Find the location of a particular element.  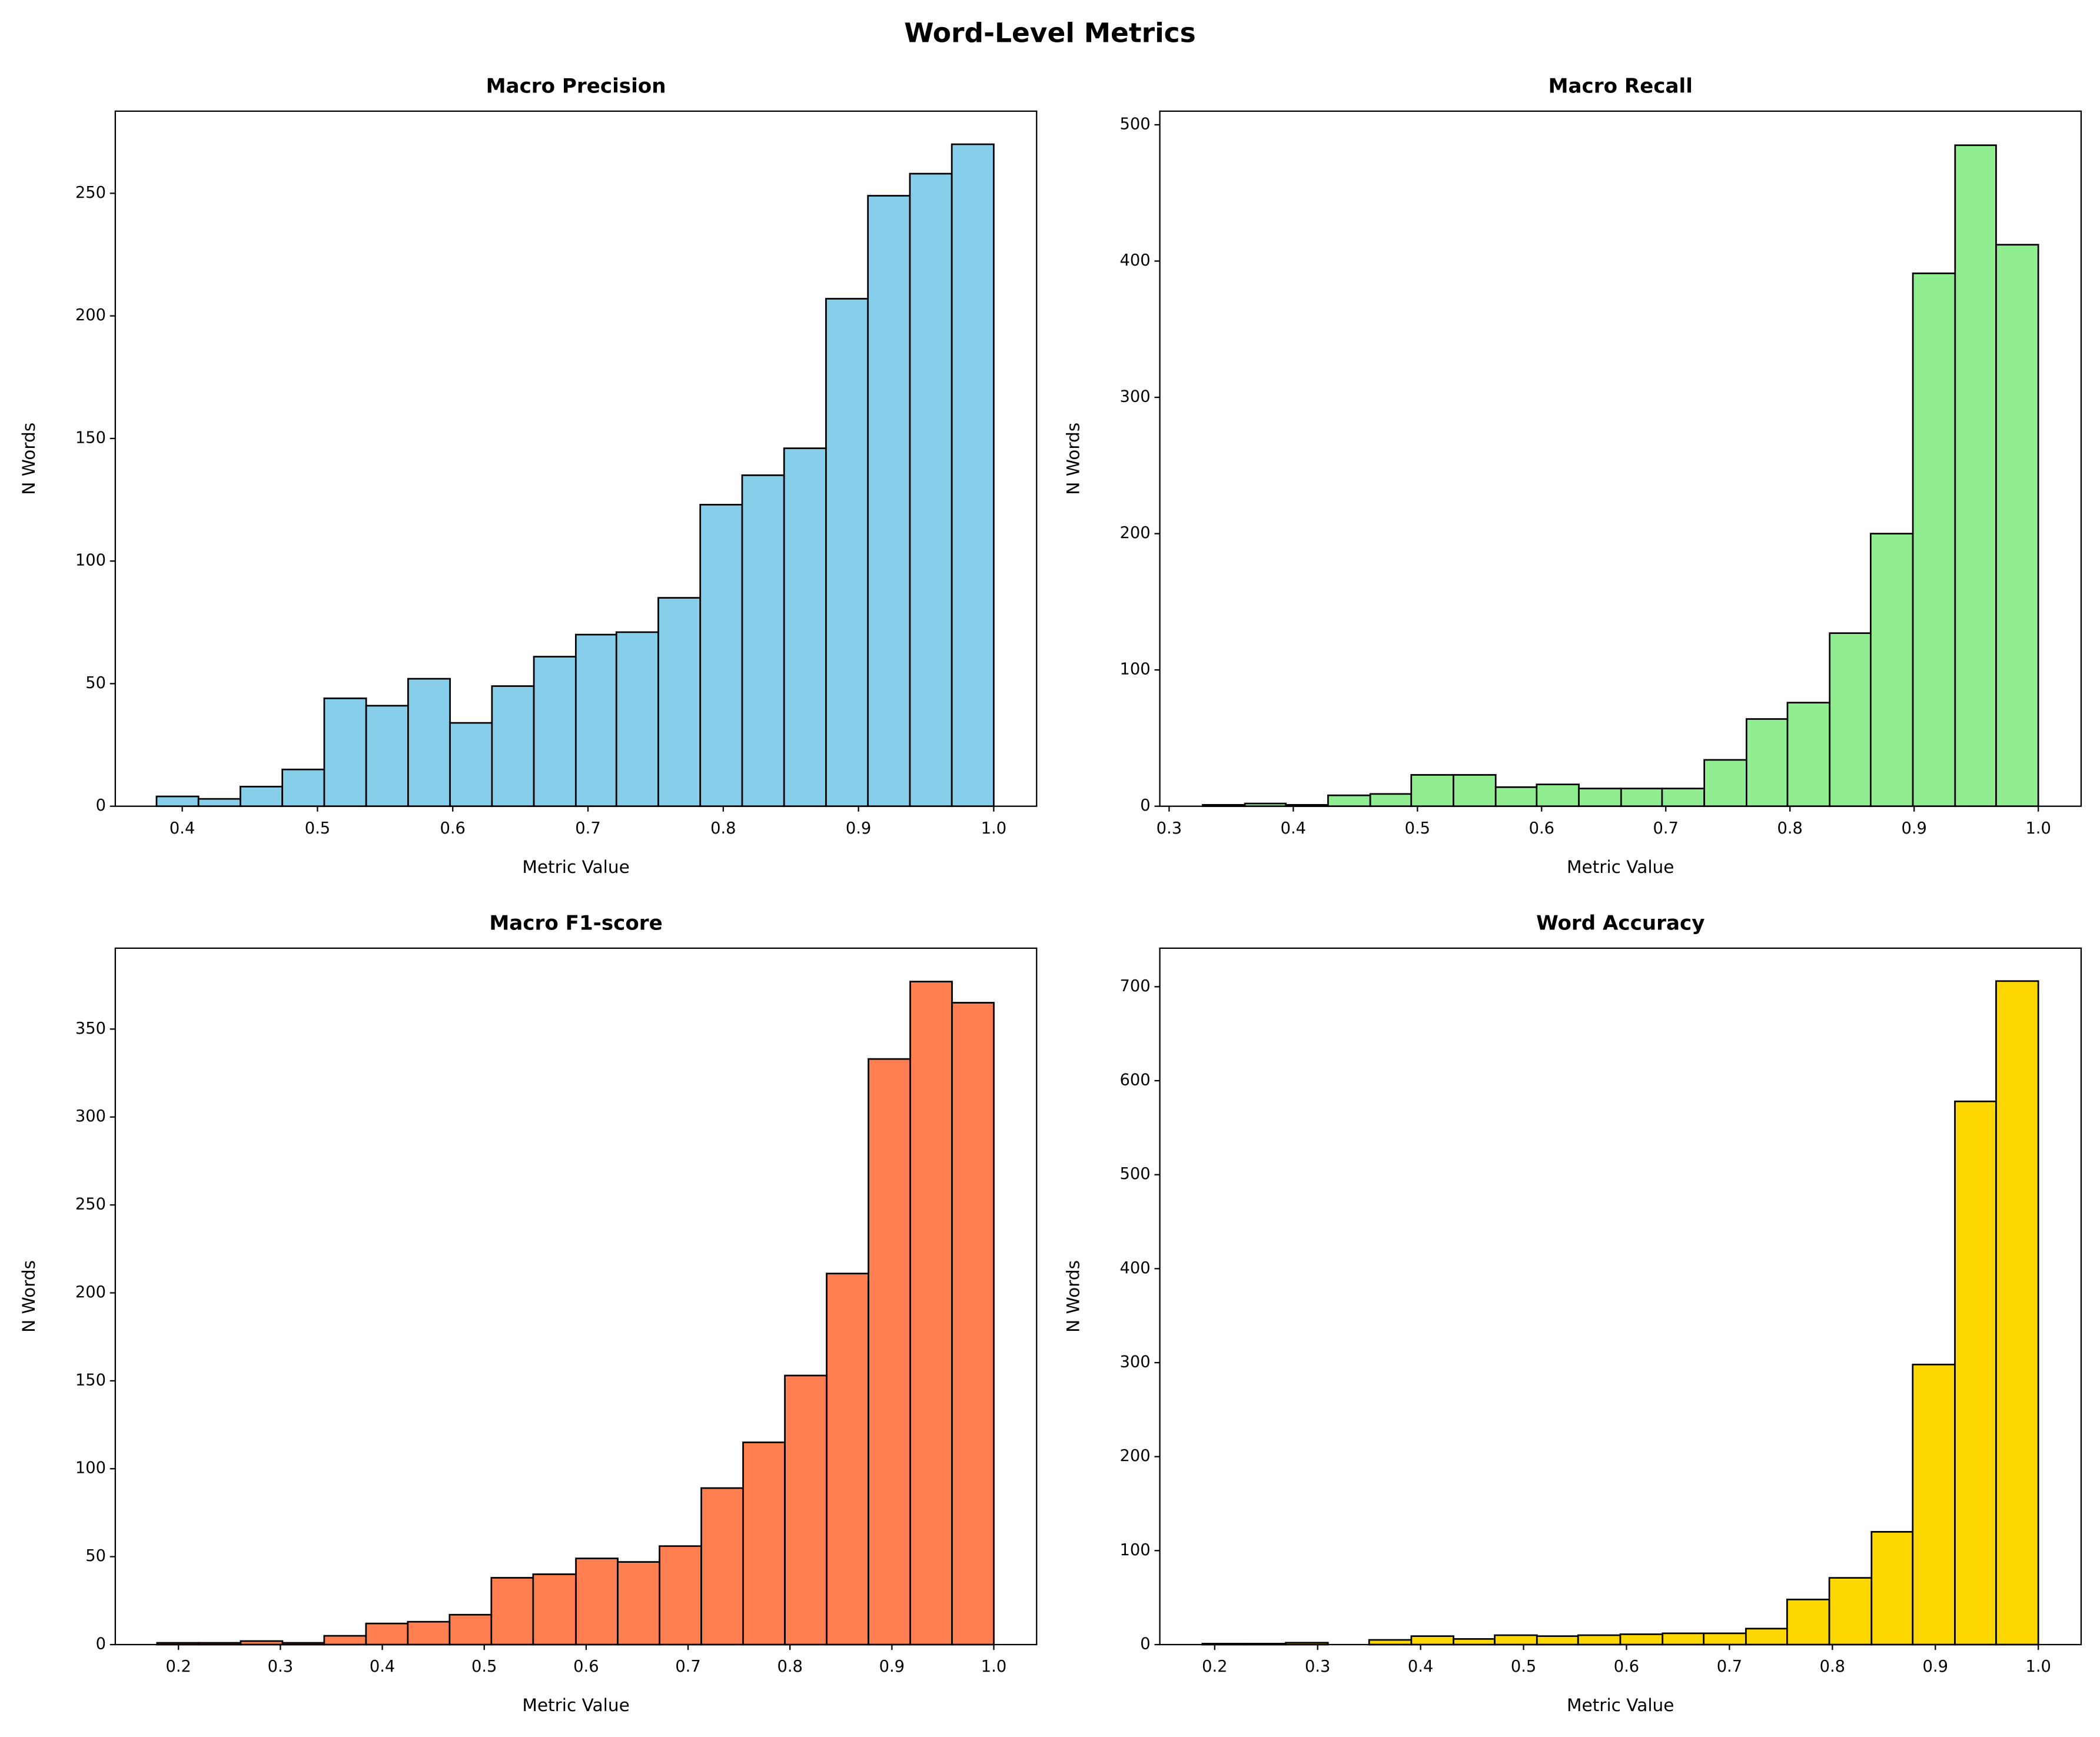

axes-title: Macro Recall is located at coordinates (1621, 86).